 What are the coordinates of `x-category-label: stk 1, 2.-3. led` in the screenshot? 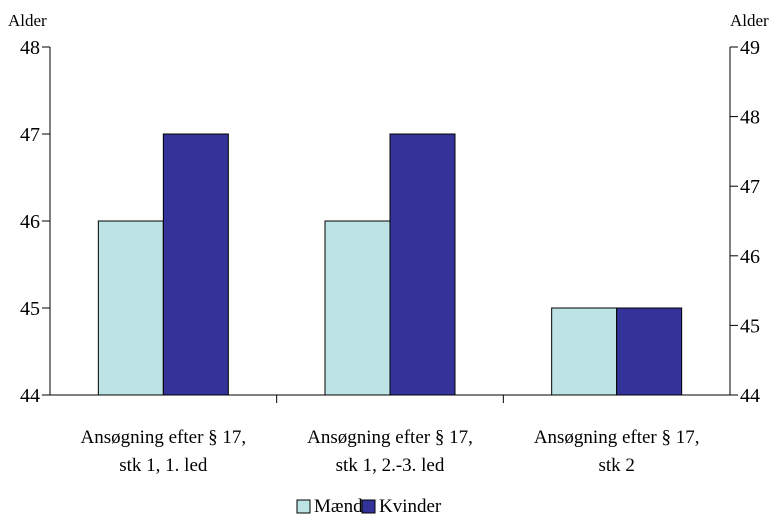 It's located at (390, 465).